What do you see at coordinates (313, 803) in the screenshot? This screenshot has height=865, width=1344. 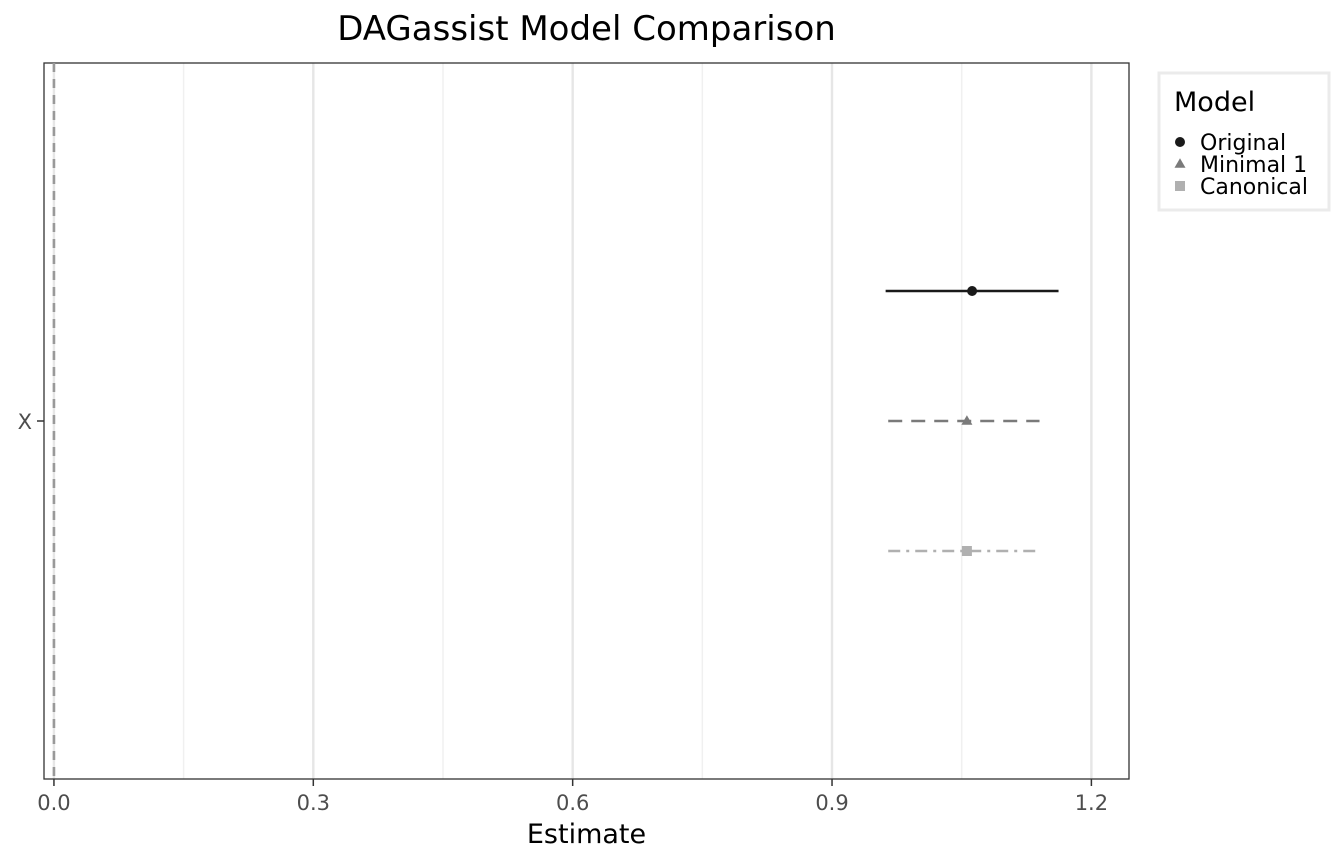 I see `x-tick-label: 0.3` at bounding box center [313, 803].